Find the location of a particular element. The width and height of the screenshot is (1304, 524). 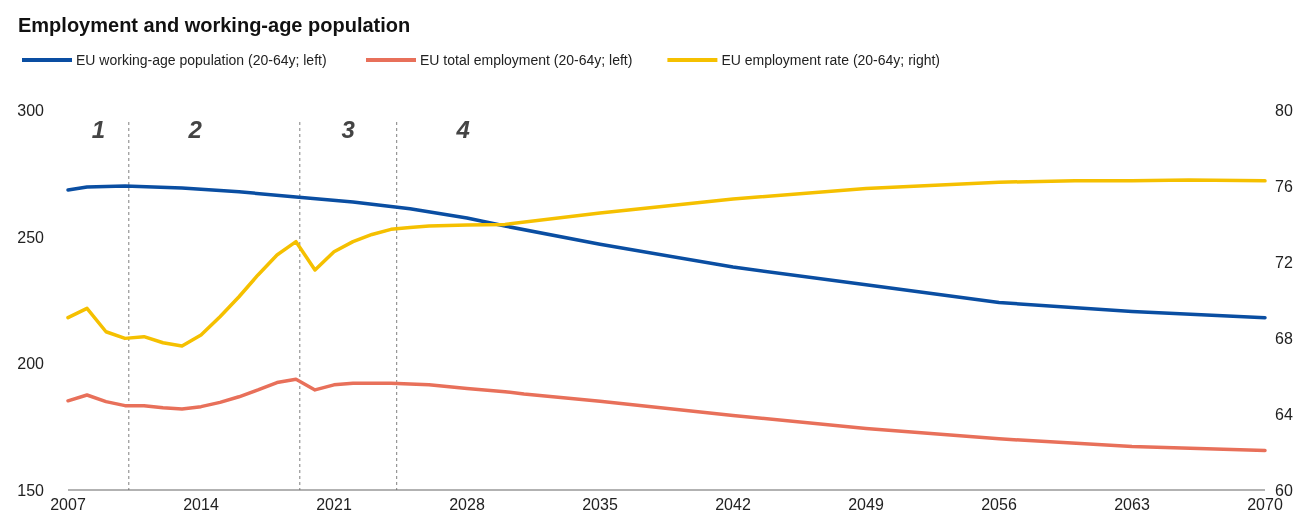

annotation: 4 is located at coordinates (462, 129).